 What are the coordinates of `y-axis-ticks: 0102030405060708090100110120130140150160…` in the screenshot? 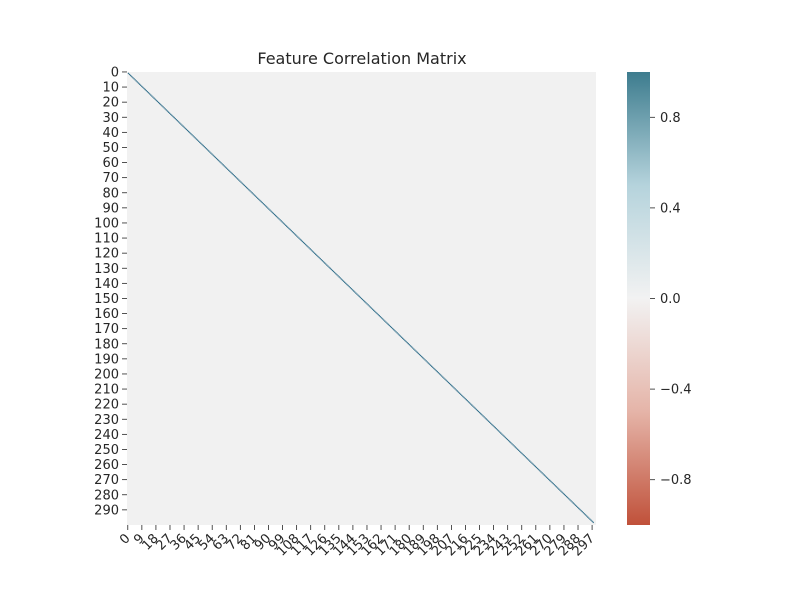 It's located at (110, 291).